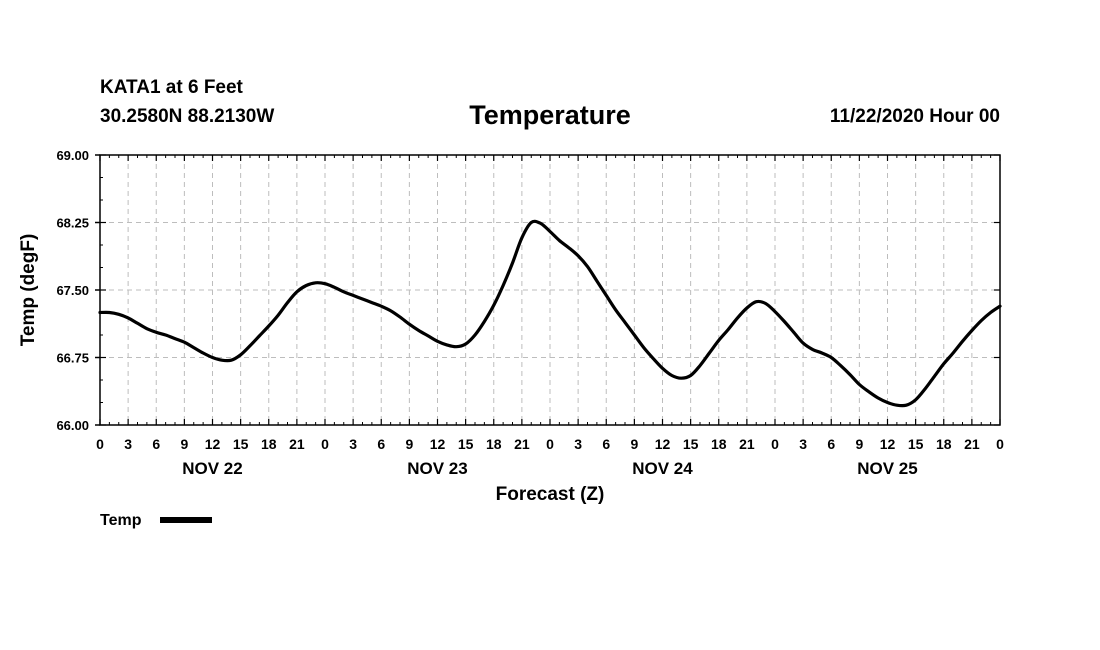 The height and width of the screenshot is (650, 1100). Describe the element at coordinates (72, 425) in the screenshot. I see `y-tick-label: 66.00` at that location.